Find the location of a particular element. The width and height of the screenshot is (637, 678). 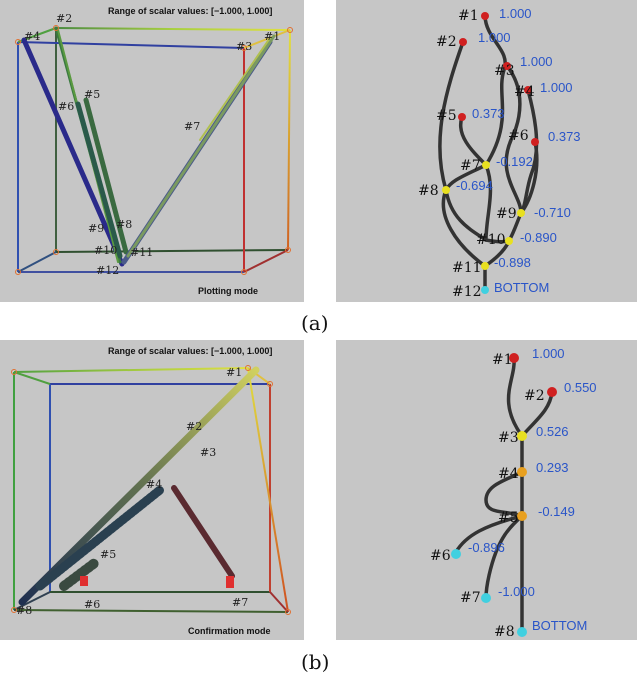

highlight-markers is located at coordinates (157, 582).